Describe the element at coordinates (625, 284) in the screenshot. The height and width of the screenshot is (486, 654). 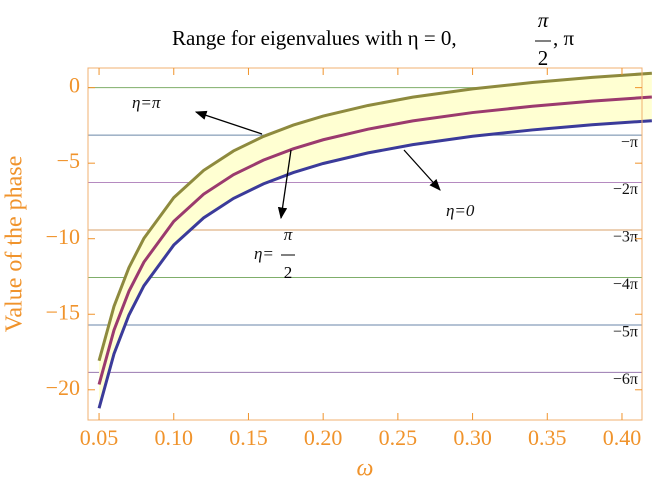
I see `reference-label: −4π` at that location.